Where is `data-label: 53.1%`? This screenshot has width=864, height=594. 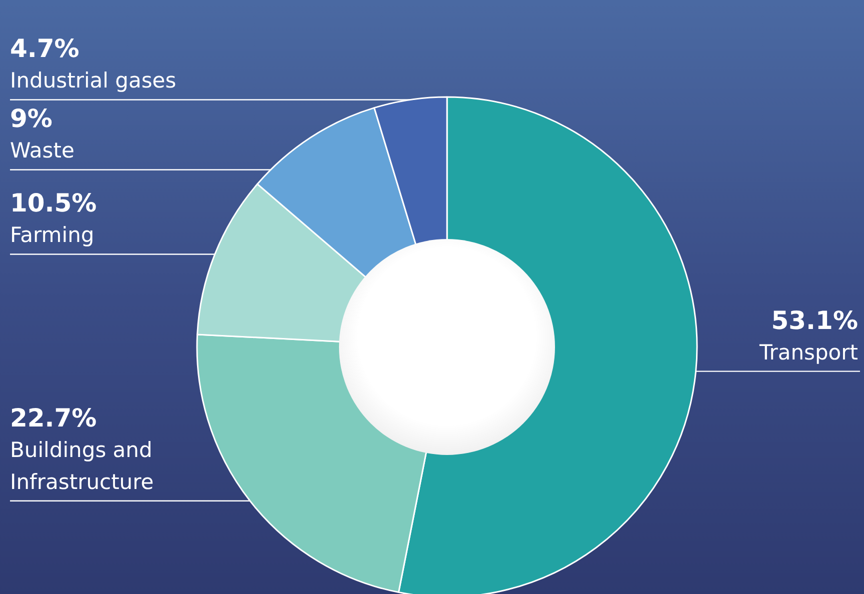
data-label: 53.1% is located at coordinates (814, 320).